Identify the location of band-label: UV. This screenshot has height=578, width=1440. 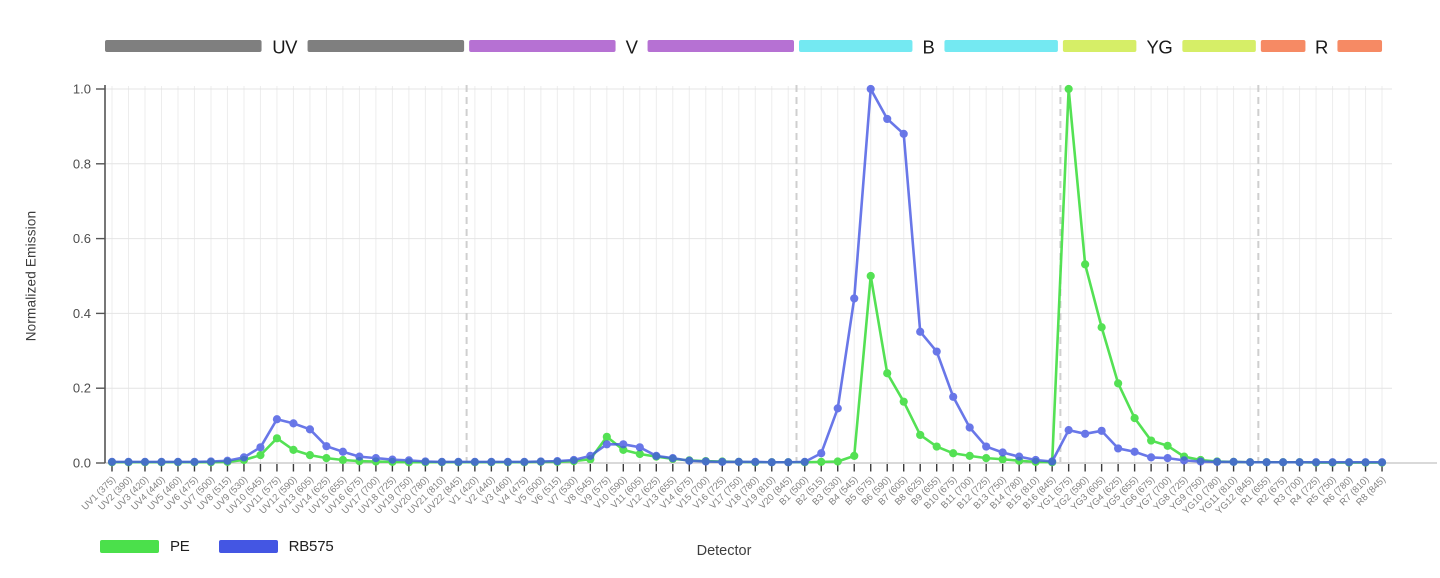
(285, 47).